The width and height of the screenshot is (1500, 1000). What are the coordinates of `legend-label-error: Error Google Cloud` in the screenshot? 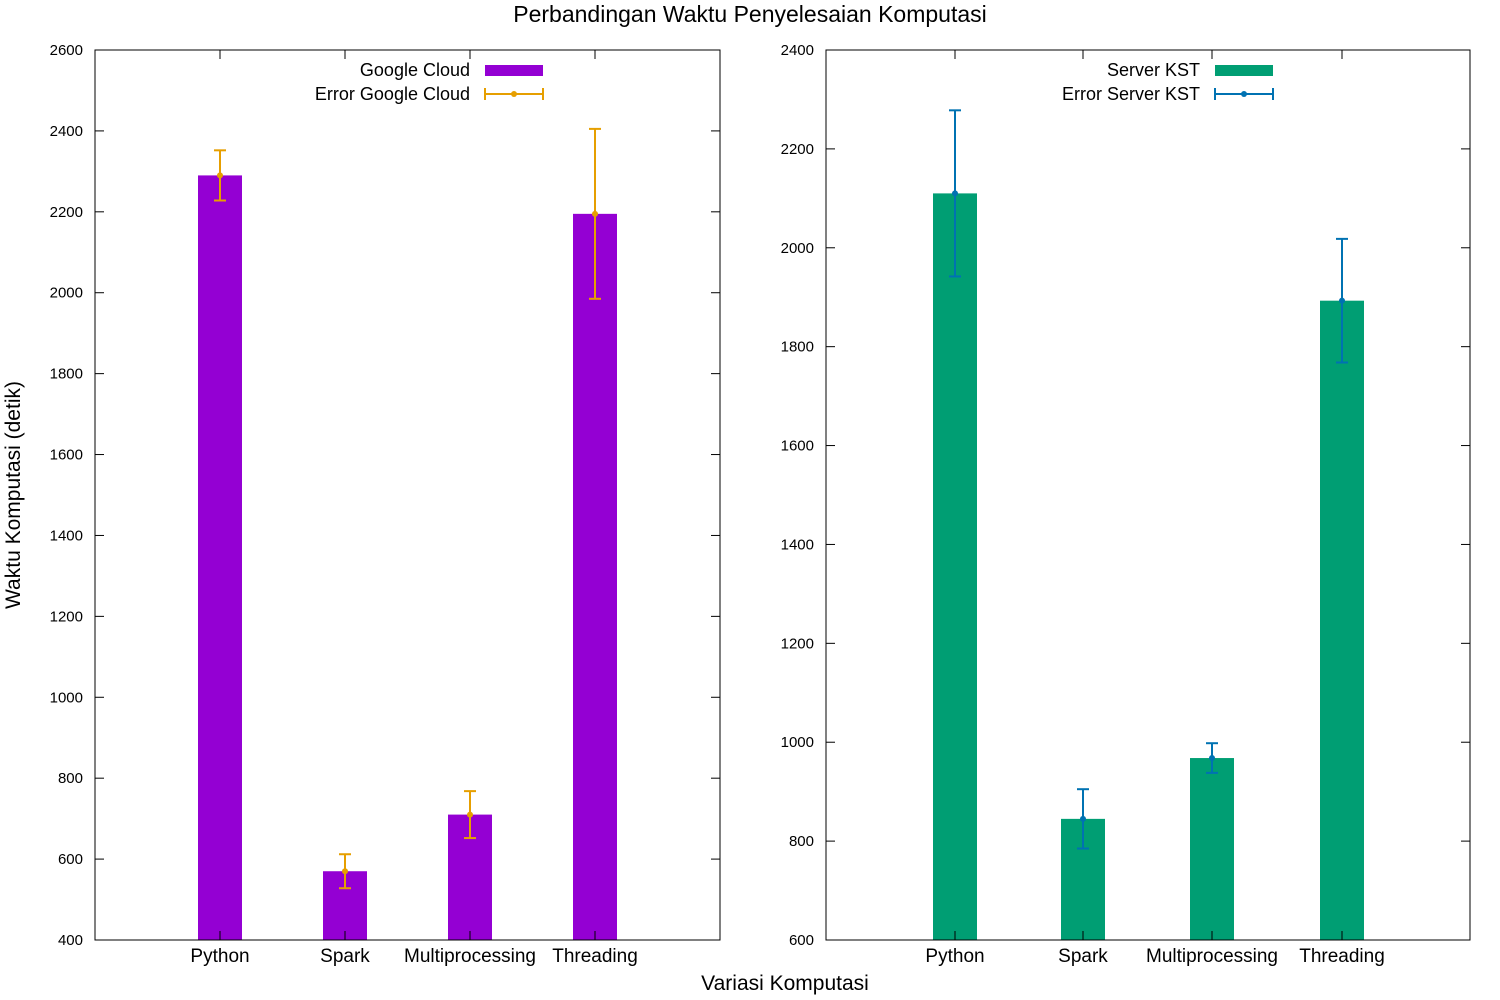 It's located at (392, 94).